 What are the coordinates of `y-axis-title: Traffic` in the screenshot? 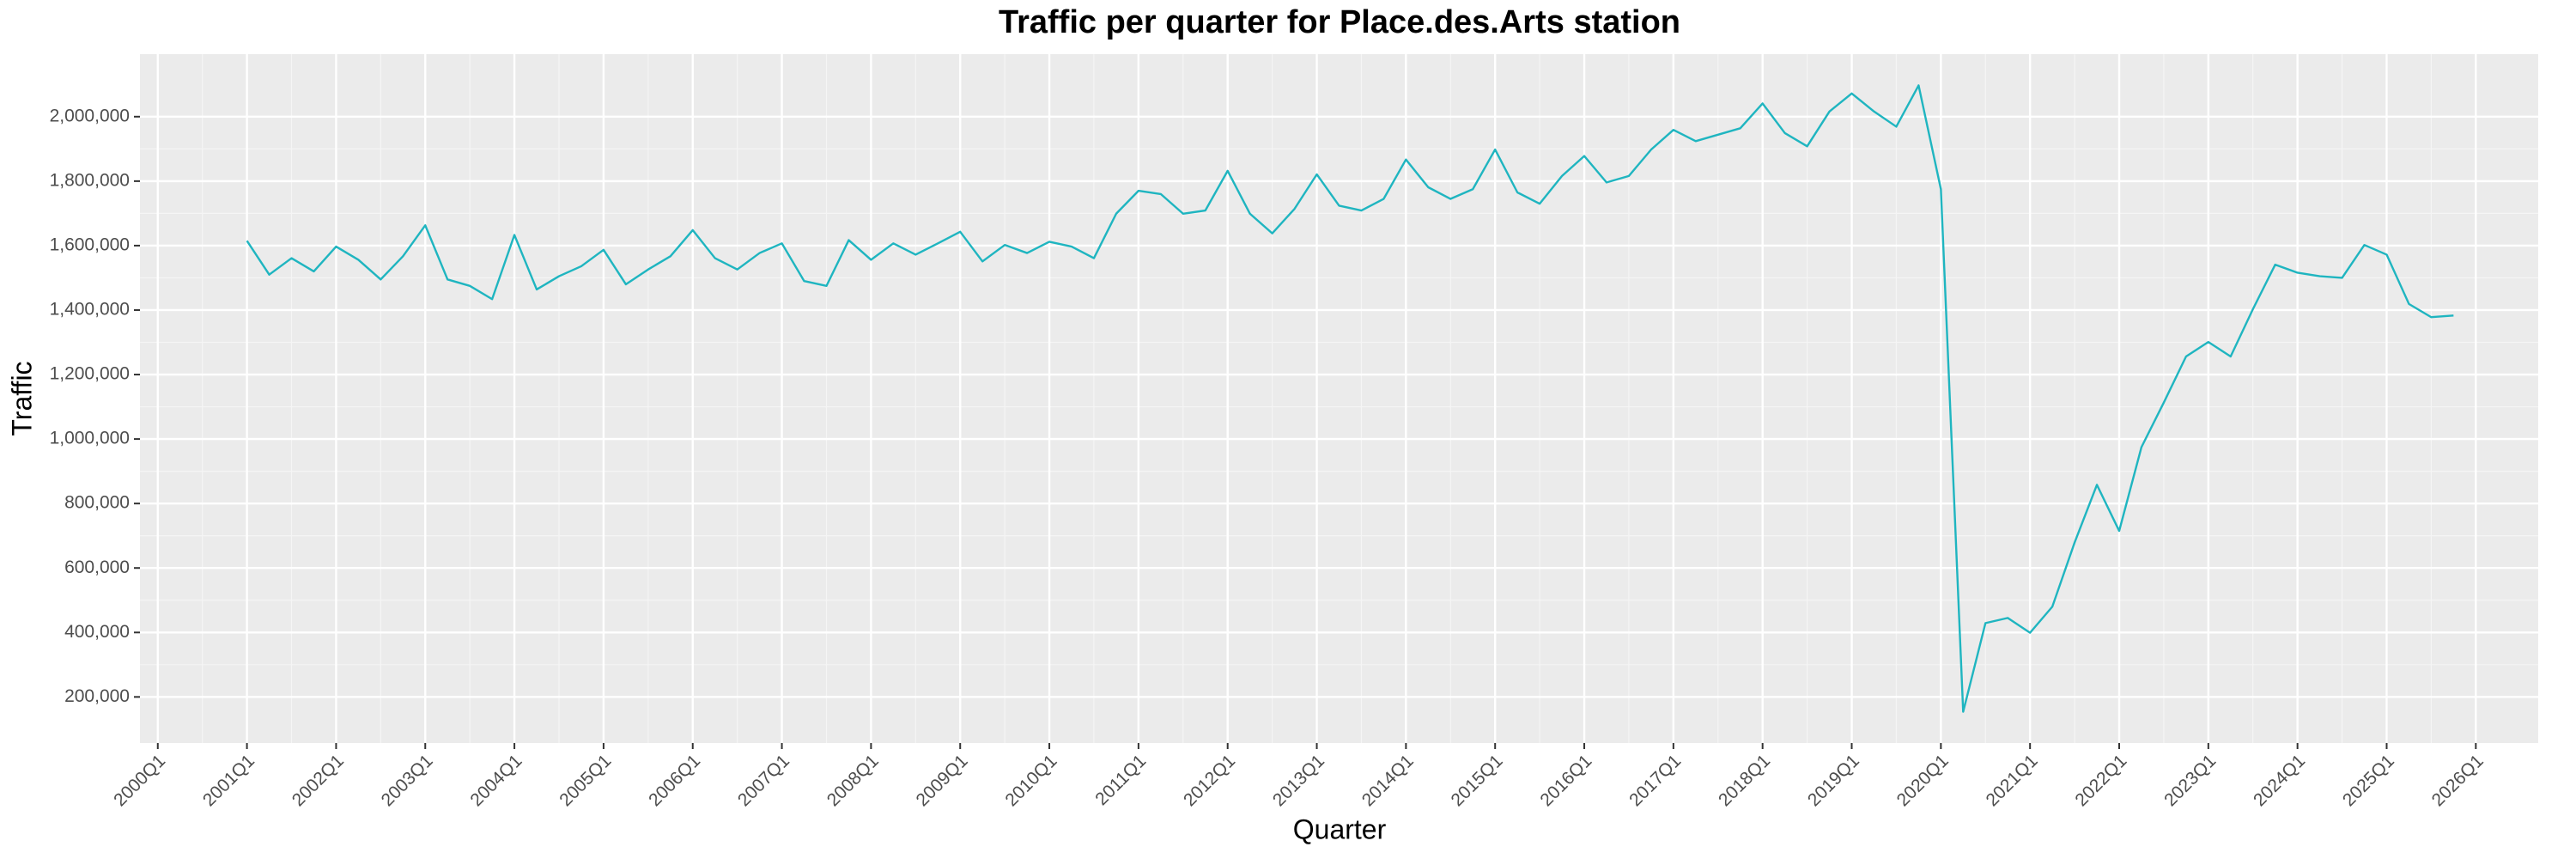 It's located at (21, 398).